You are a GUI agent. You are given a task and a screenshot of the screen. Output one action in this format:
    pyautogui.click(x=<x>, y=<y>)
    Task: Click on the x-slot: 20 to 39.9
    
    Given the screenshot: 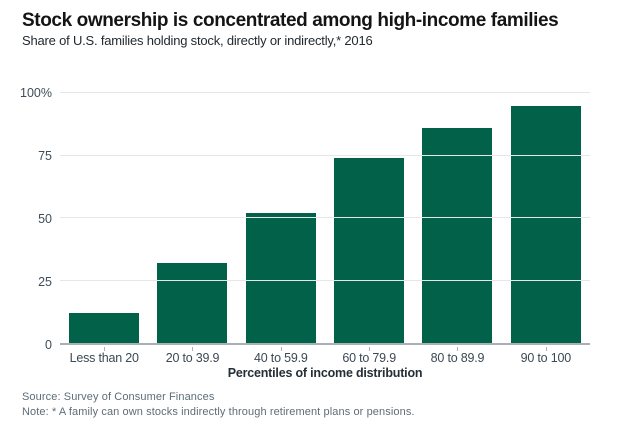 What is the action you would take?
    pyautogui.click(x=192, y=356)
    